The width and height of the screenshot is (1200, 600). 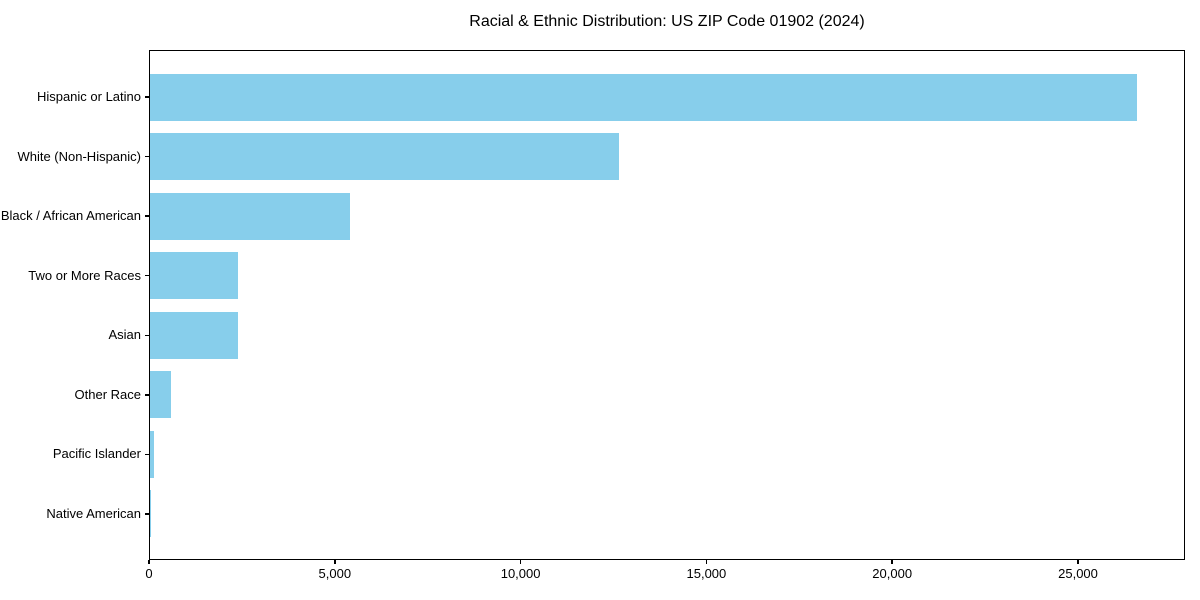 What do you see at coordinates (79, 156) in the screenshot?
I see `y-tick-label: White (Non-Hispanic)` at bounding box center [79, 156].